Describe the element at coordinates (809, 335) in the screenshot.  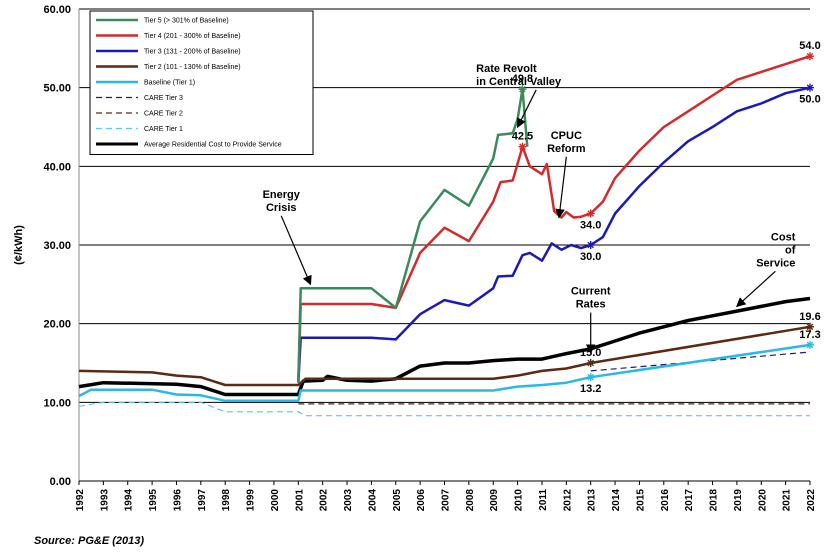
I see `value-label: 17.3` at that location.